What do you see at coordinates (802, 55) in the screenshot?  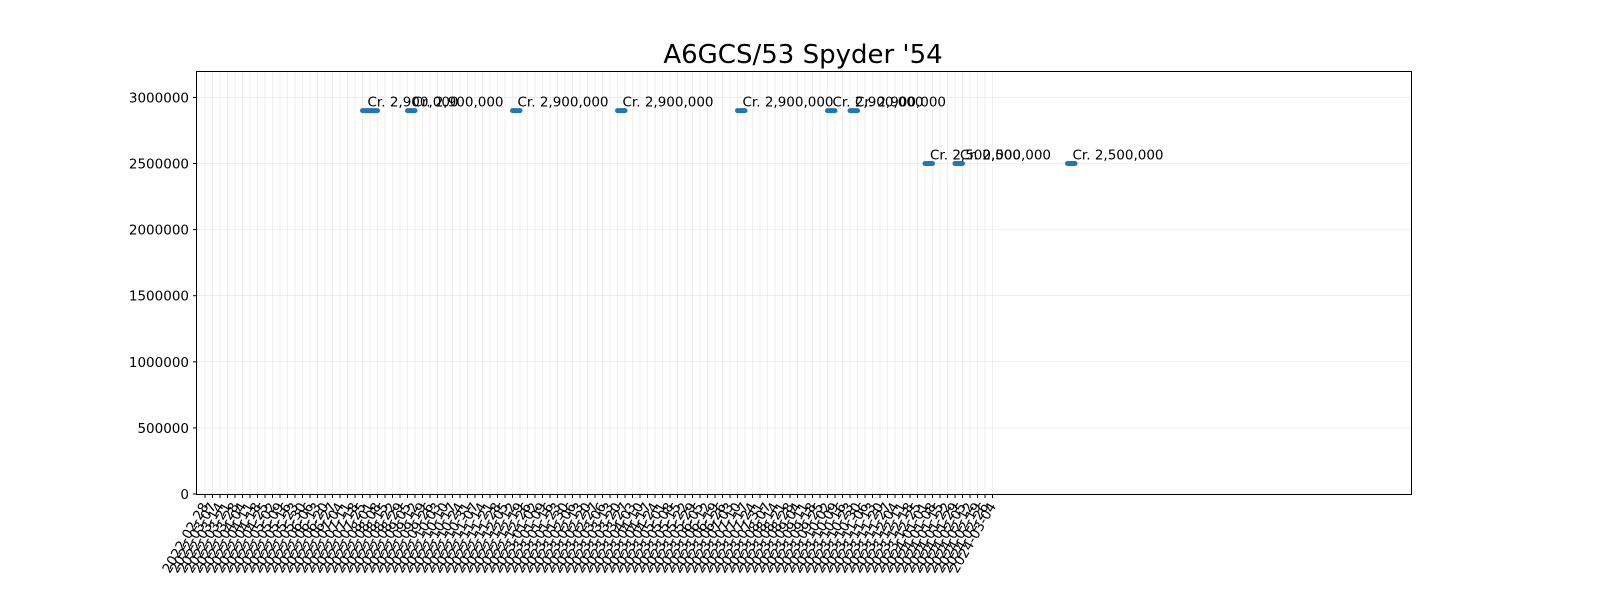 I see `chart-title: A6GCS/53 Spyder '54` at bounding box center [802, 55].